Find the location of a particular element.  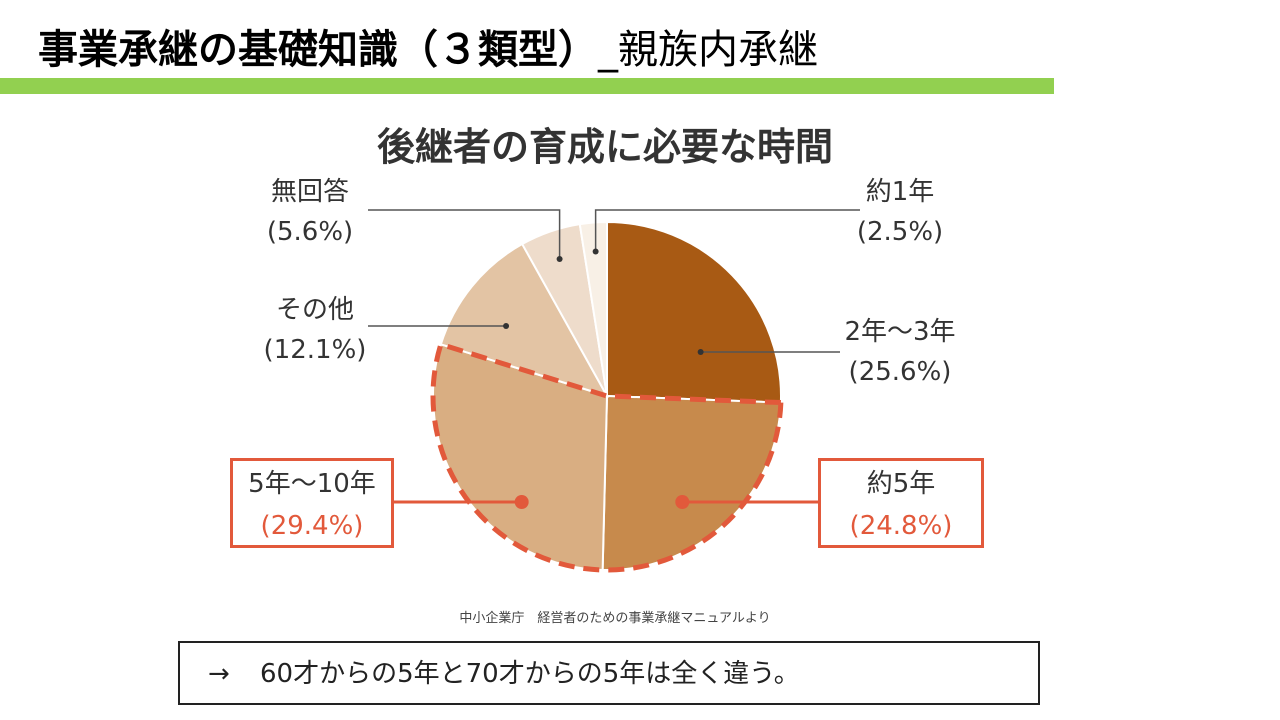

slide-title-main: 事業承継の基礎知識（３類型） is located at coordinates (318, 50).